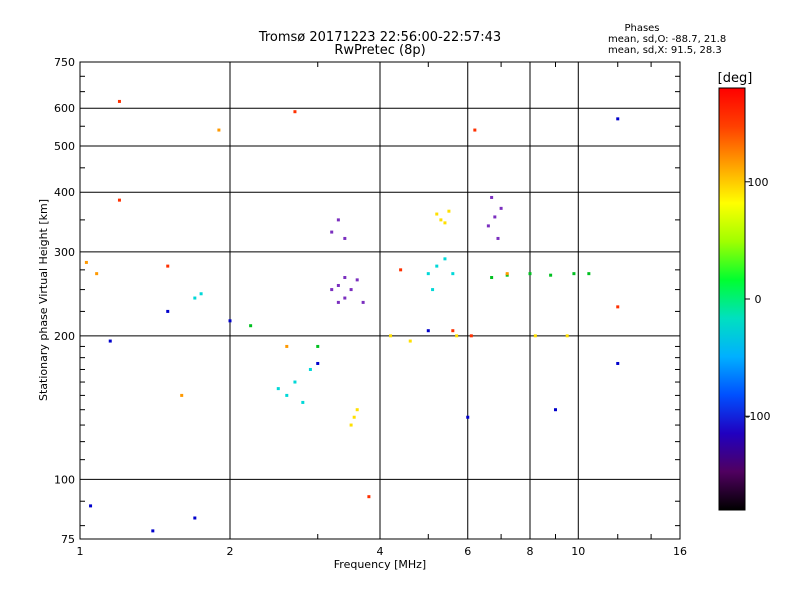 This screenshot has width=800, height=600. Describe the element at coordinates (64, 252) in the screenshot. I see `y-tick-label: 300` at that location.